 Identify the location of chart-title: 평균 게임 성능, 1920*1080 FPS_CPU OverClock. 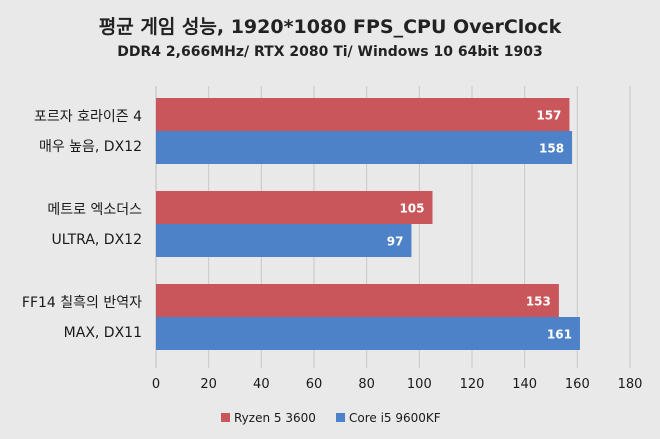
(330, 27).